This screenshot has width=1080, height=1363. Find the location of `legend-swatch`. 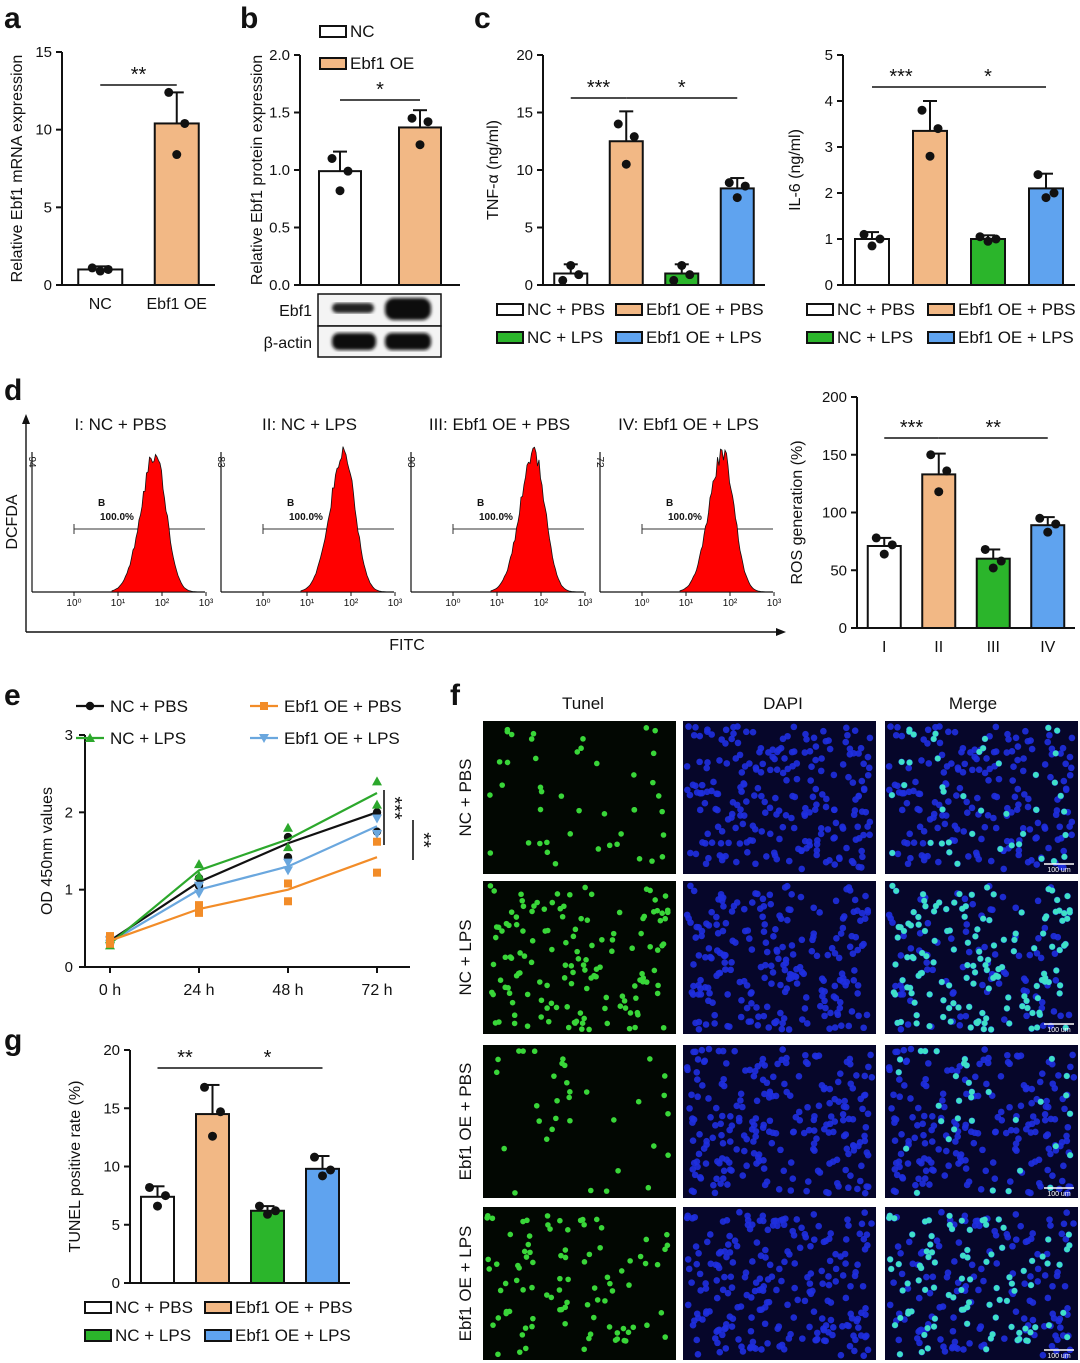

legend-swatch is located at coordinates (629, 309).